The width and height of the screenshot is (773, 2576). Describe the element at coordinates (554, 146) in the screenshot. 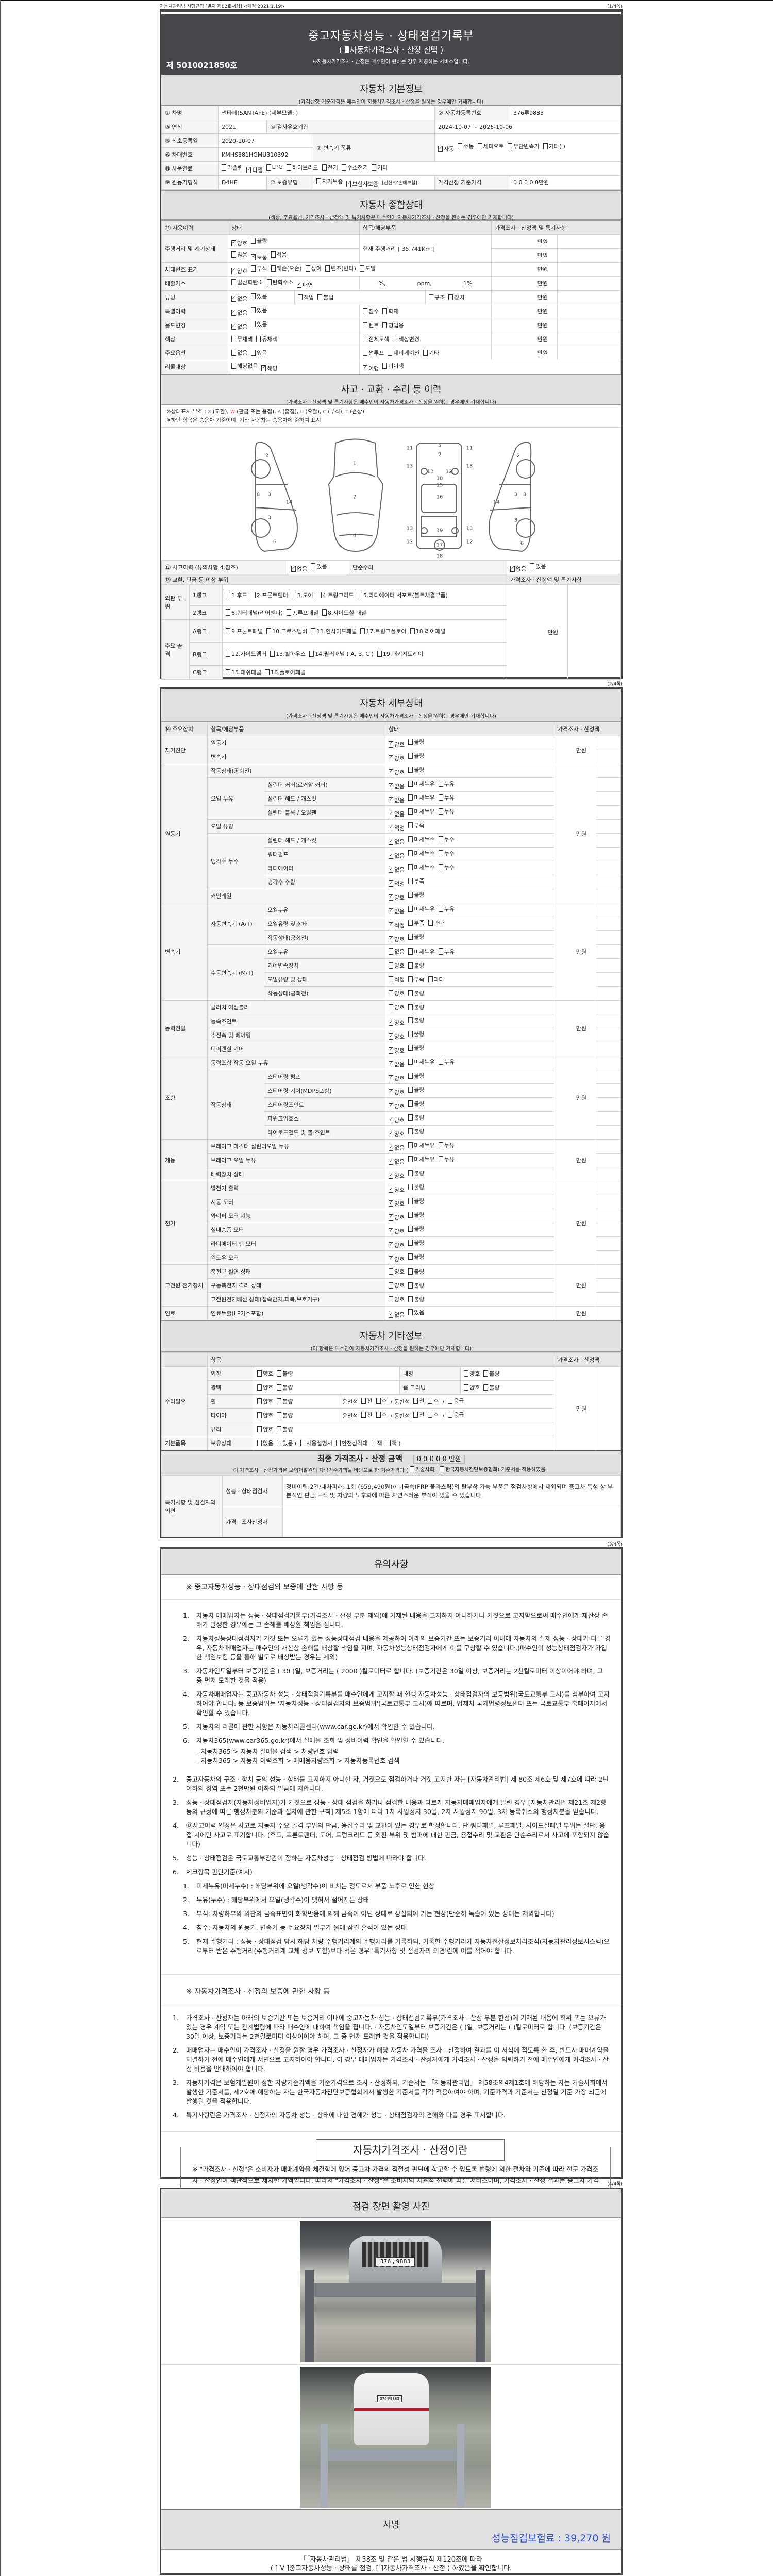

I see `checkbox-option: 기타( )` at that location.